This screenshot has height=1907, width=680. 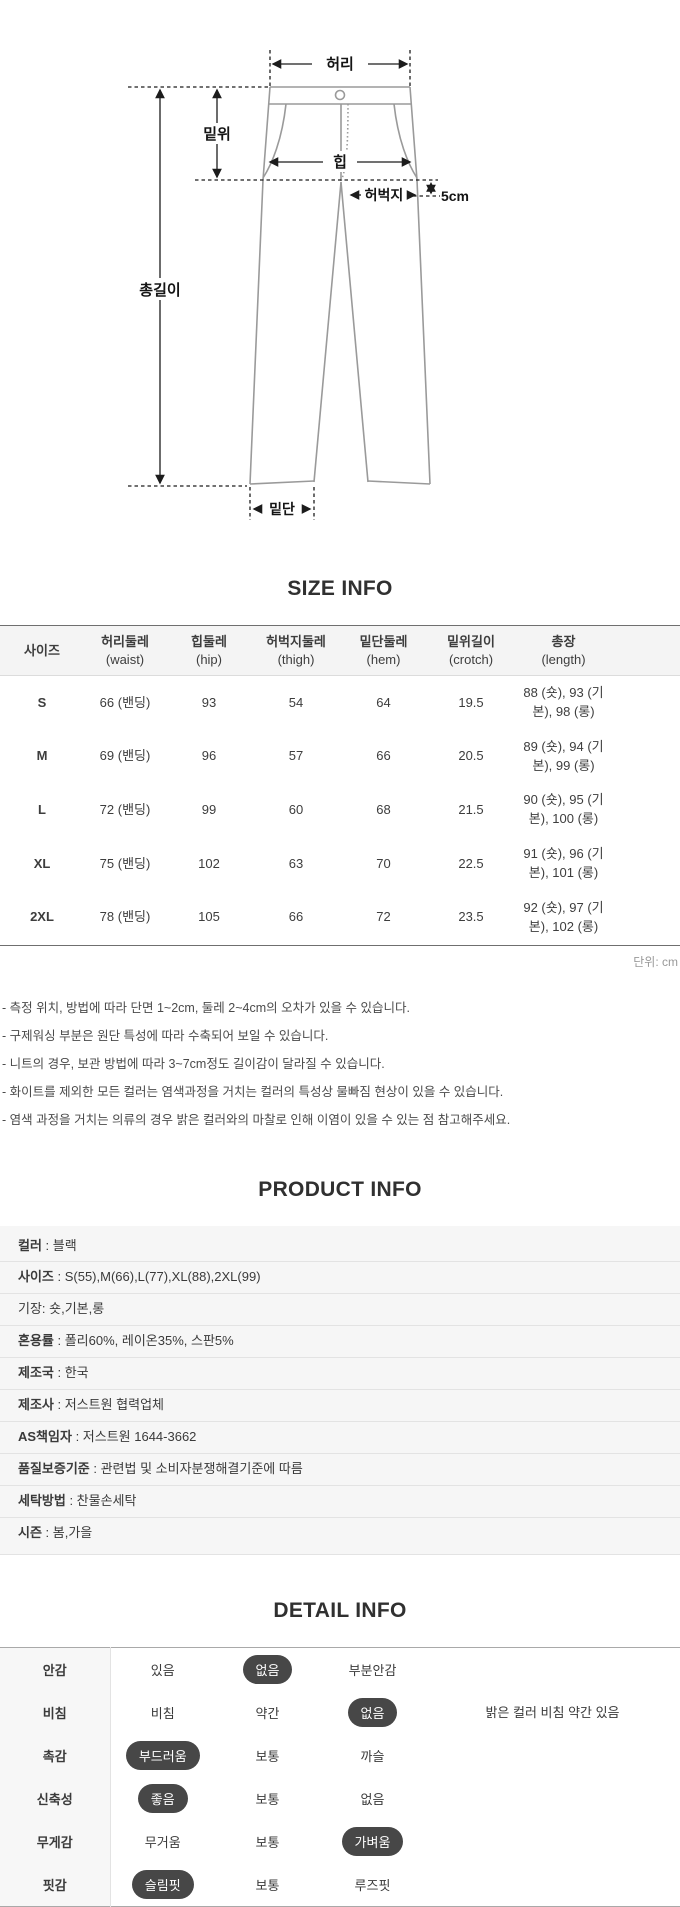 I want to click on col-header-thigh: 허벅지둘레 (thigh), so click(x=296, y=651).